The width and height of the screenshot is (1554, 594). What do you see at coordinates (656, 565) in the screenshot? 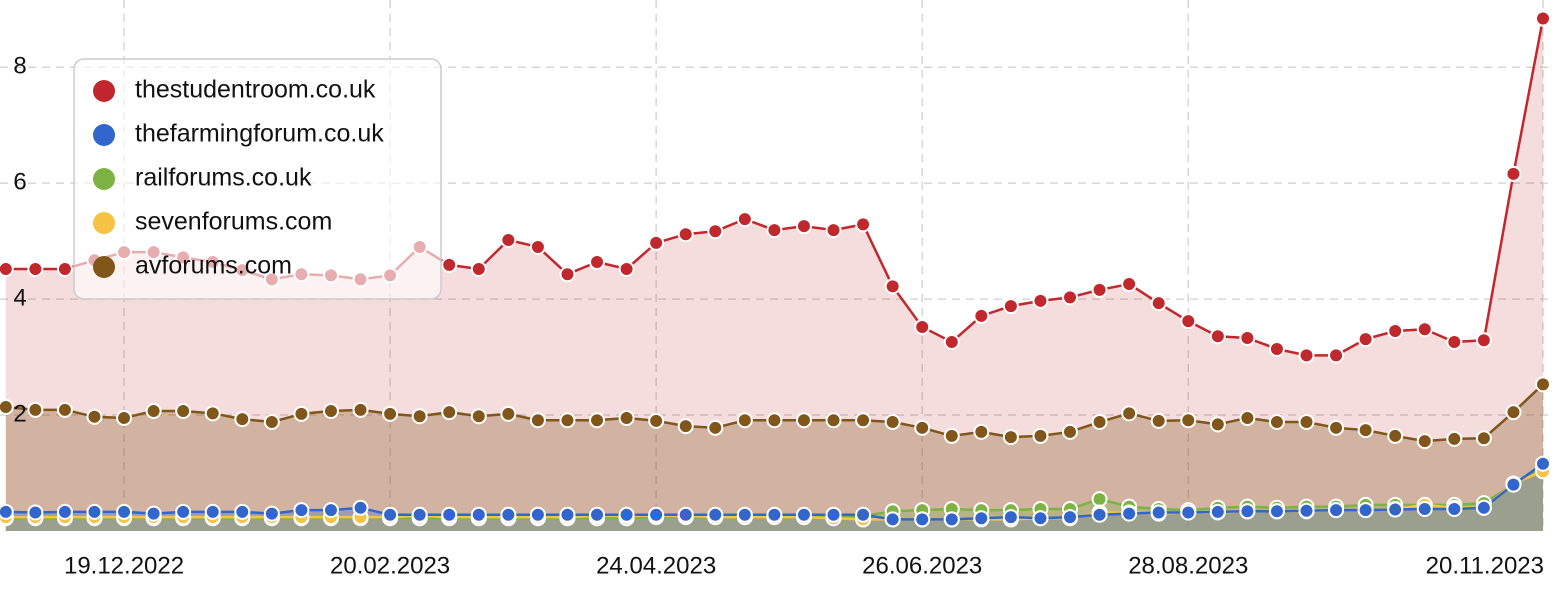
I see `x-tick-label: 24.04.2023` at bounding box center [656, 565].